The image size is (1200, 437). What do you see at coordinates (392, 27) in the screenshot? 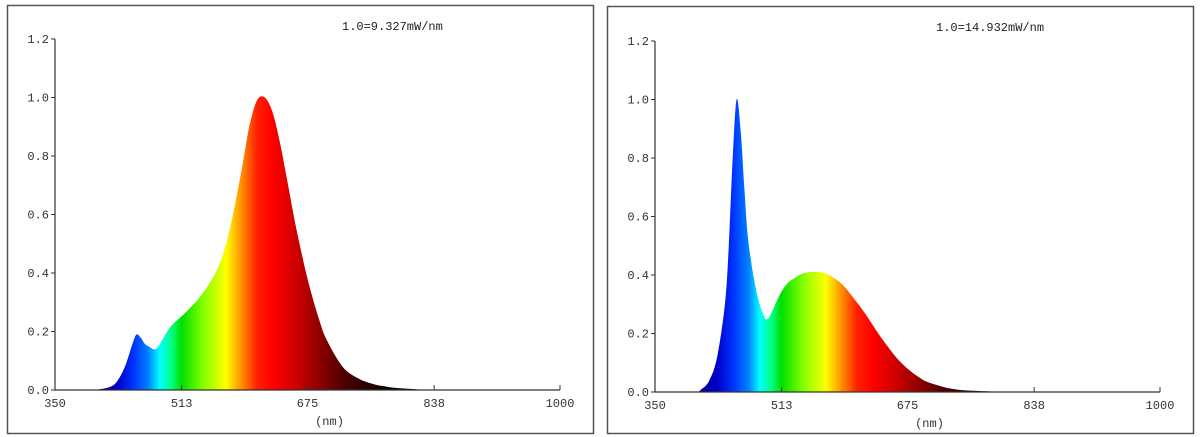
I see `normalization-annotation: 1.0=9.327mW/nm` at bounding box center [392, 27].